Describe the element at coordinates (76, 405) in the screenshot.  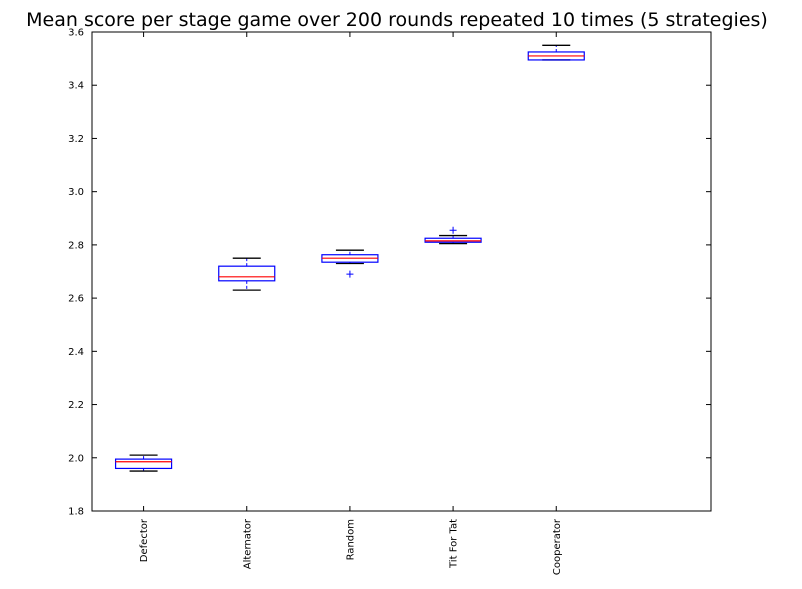
I see `y-tick-label: 2.2` at that location.